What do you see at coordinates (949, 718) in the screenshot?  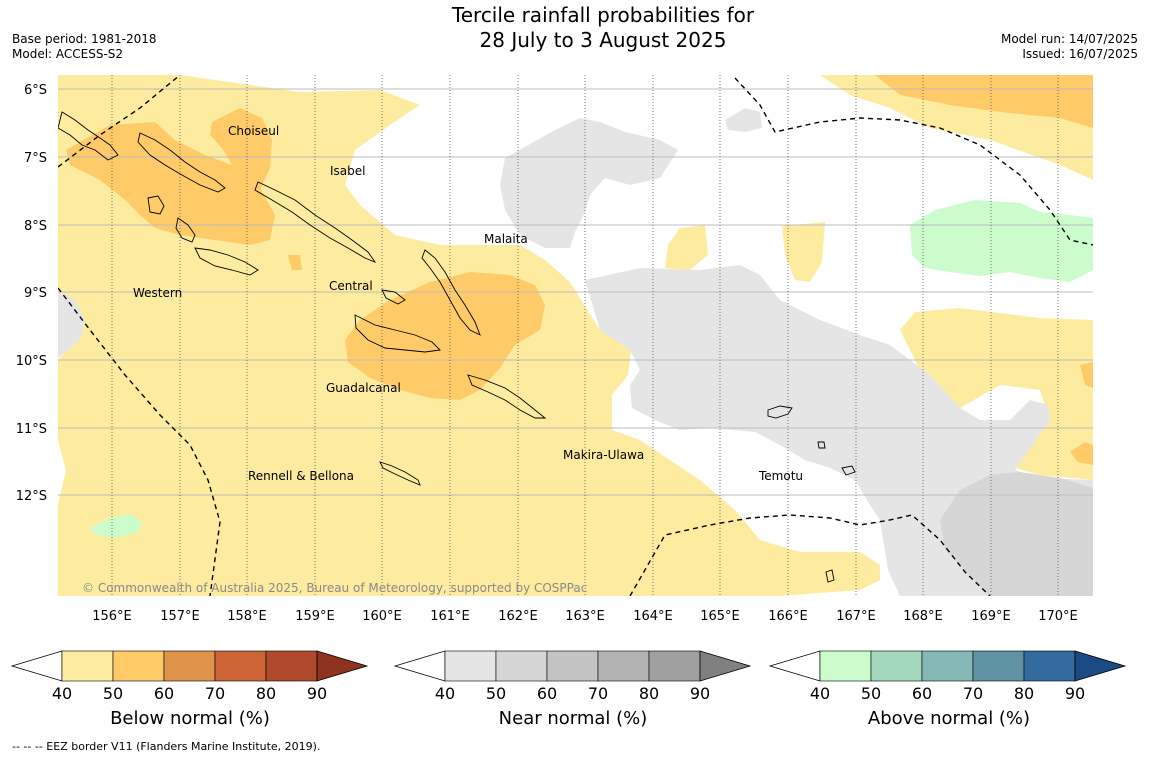 I see `colorbar-label-above: Above normal (%)` at bounding box center [949, 718].